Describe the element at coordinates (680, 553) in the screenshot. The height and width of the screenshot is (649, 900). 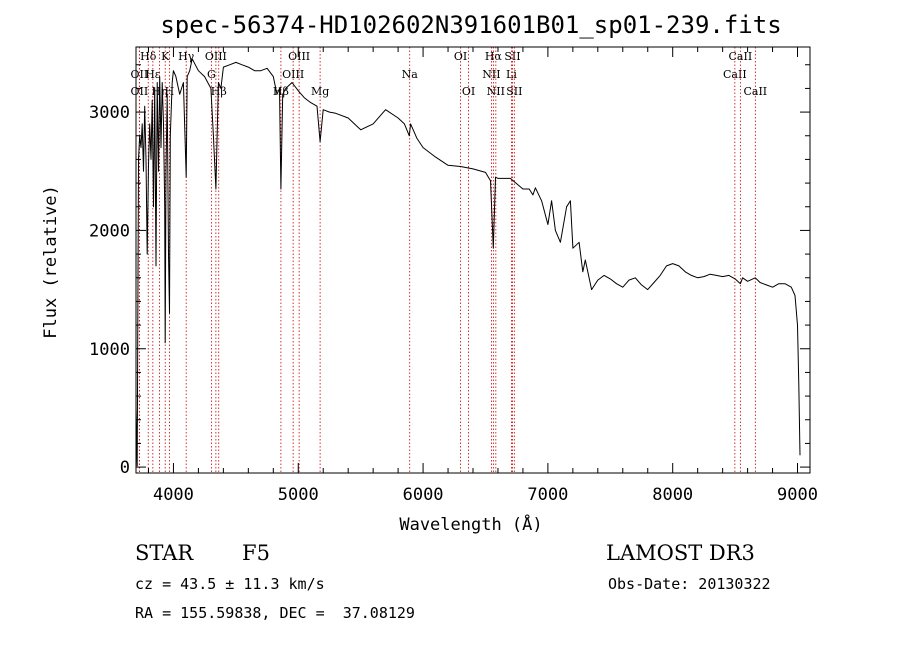
I see `survey-label: LAMOST DR3` at that location.